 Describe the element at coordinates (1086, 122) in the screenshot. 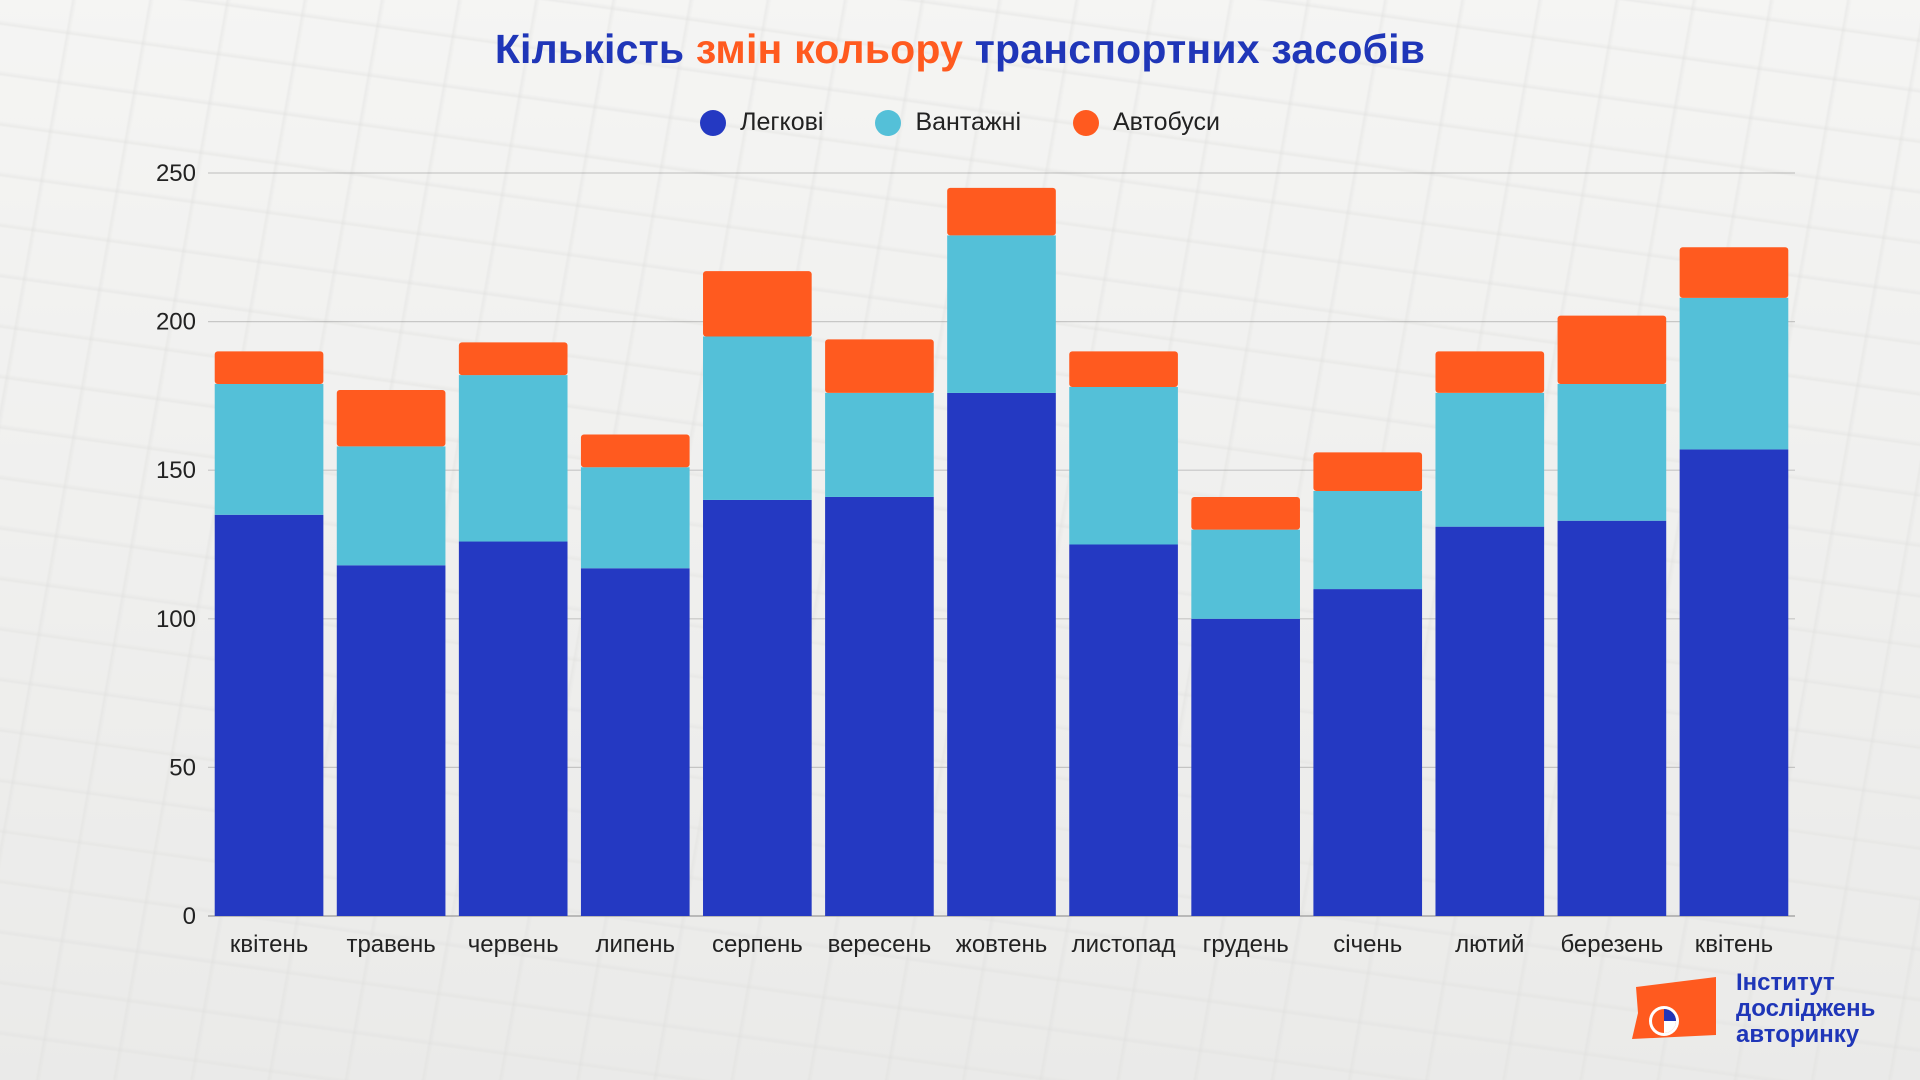

I see `legend-dot-buses` at that location.